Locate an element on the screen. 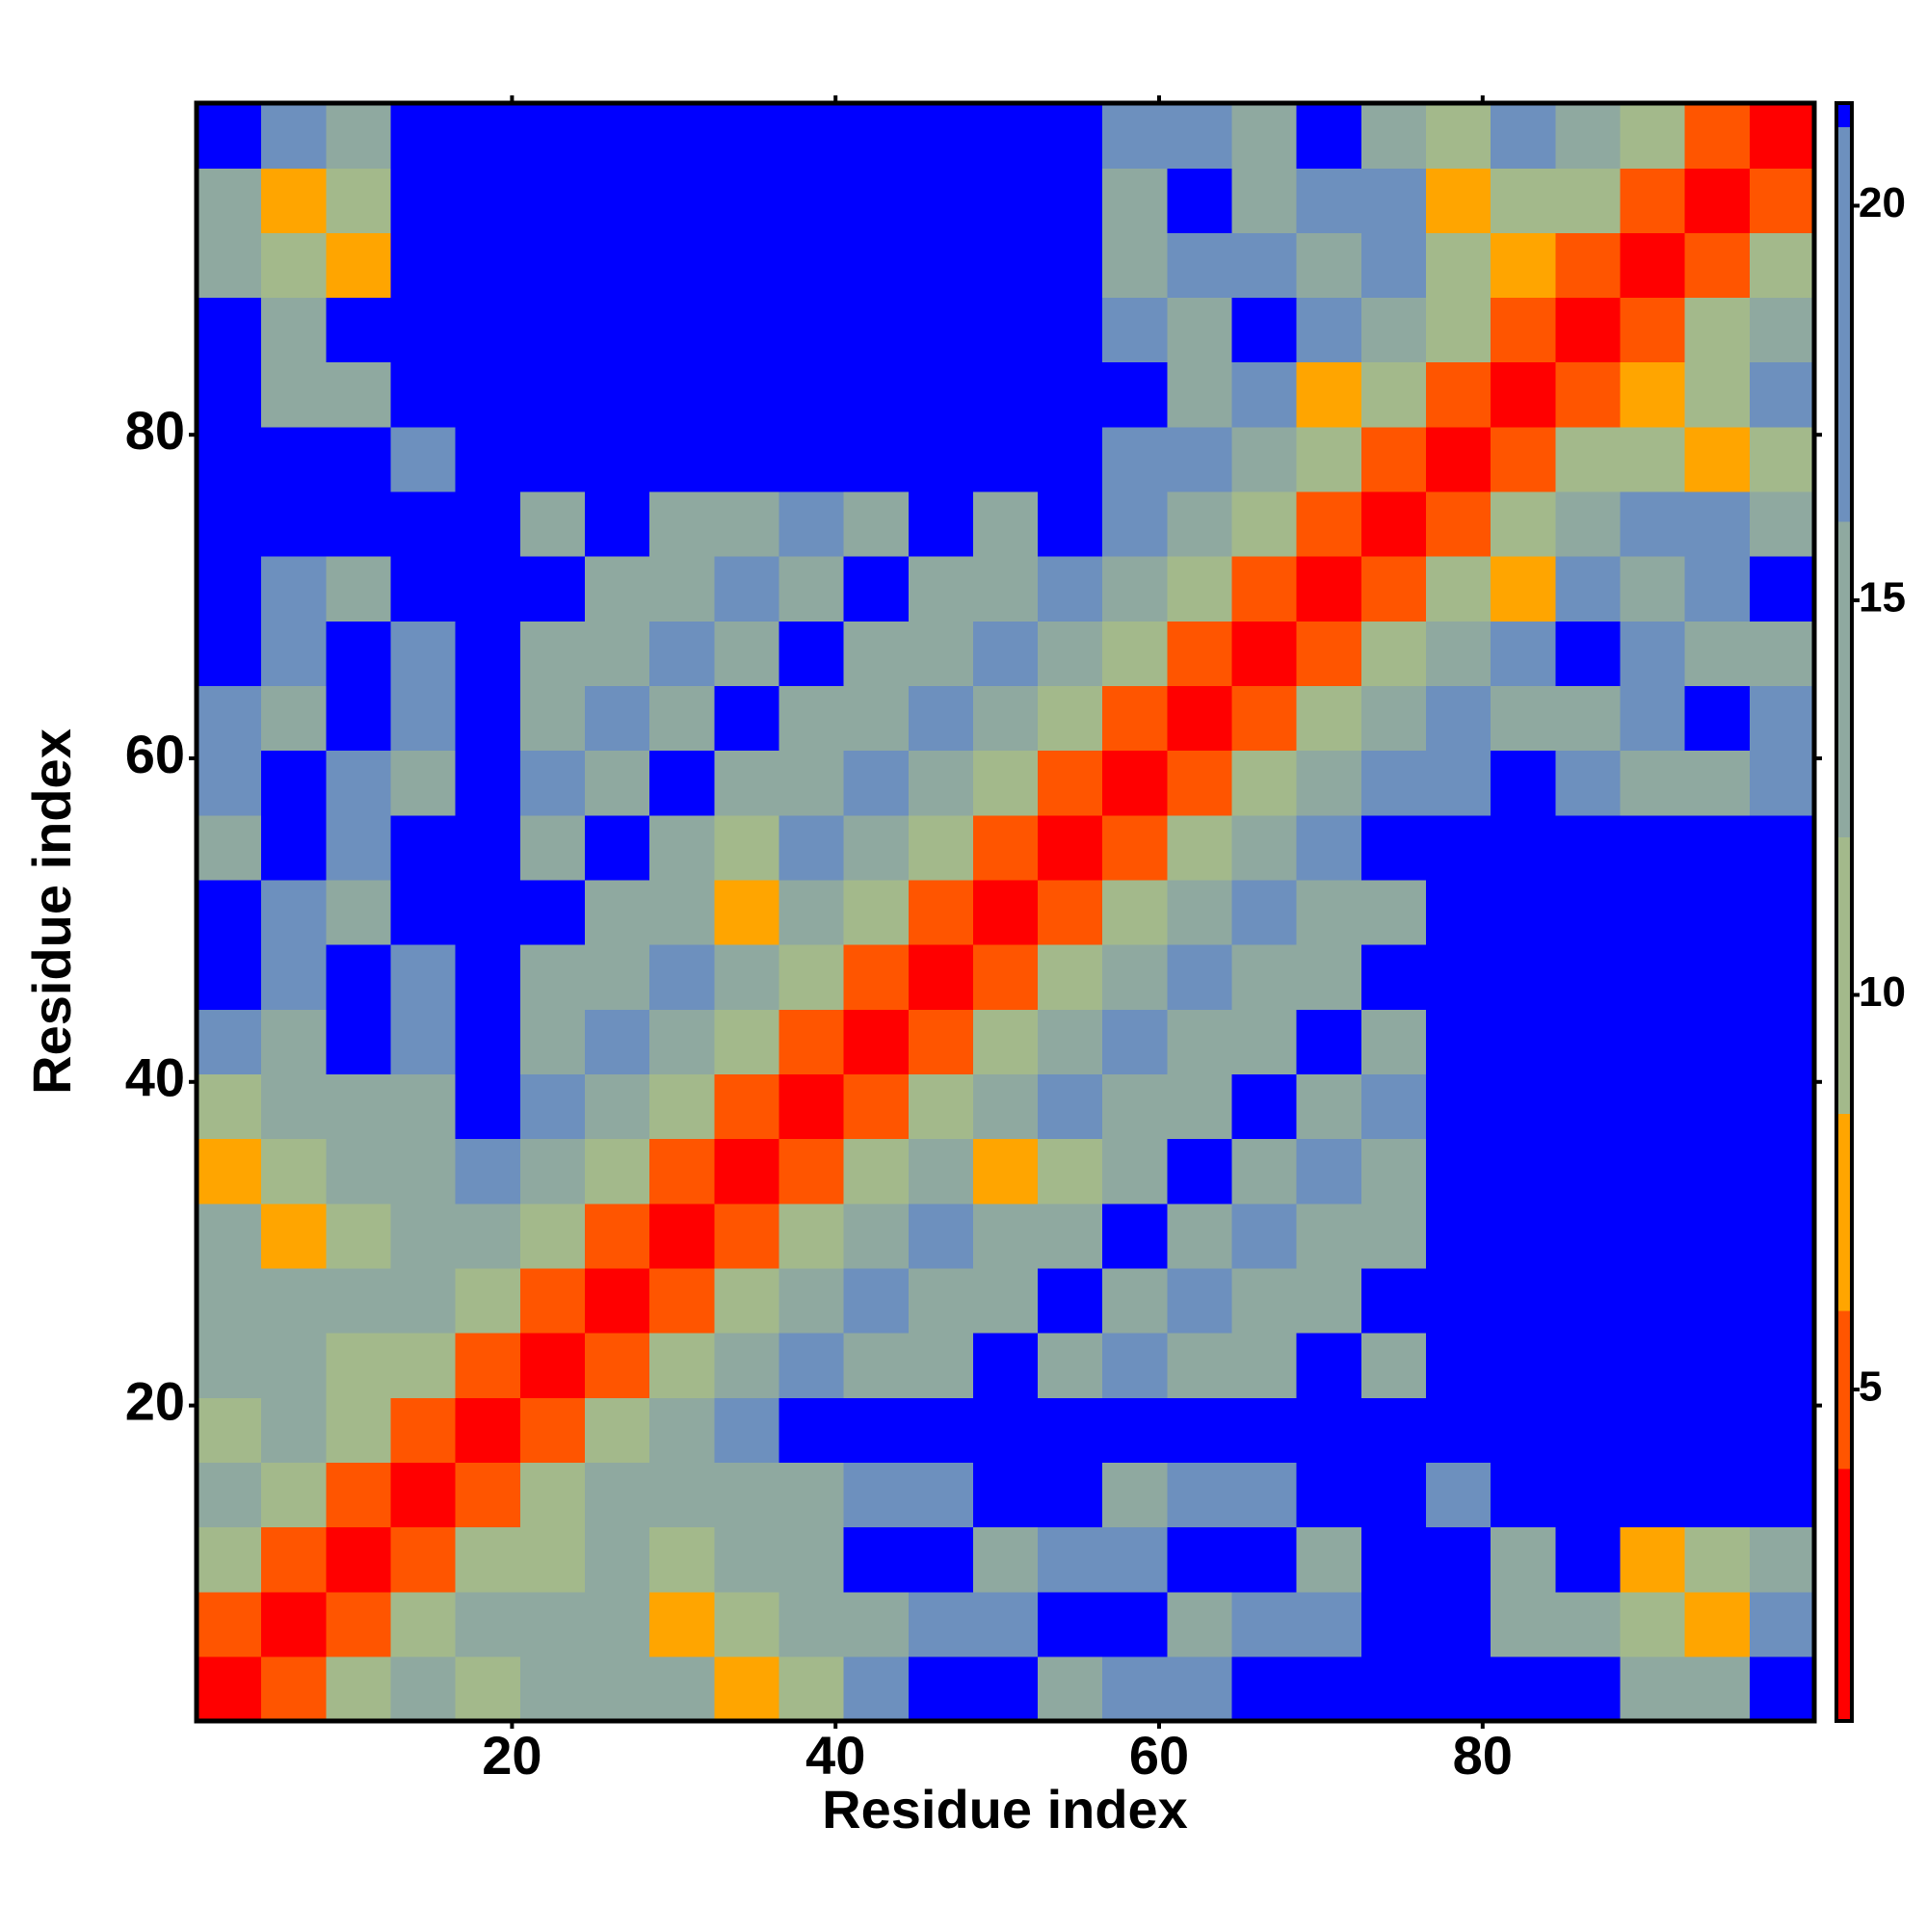 The width and height of the screenshot is (1927, 1932). colorbar: 5 10 15 20 is located at coordinates (1871, 912).